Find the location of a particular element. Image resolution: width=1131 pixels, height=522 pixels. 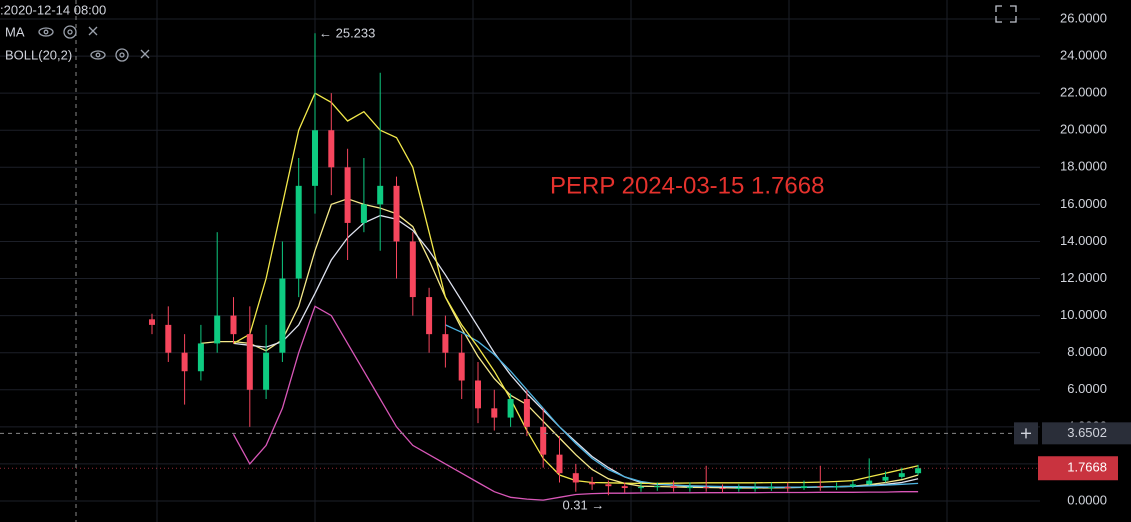

last-price-box is located at coordinates (1078, 468).